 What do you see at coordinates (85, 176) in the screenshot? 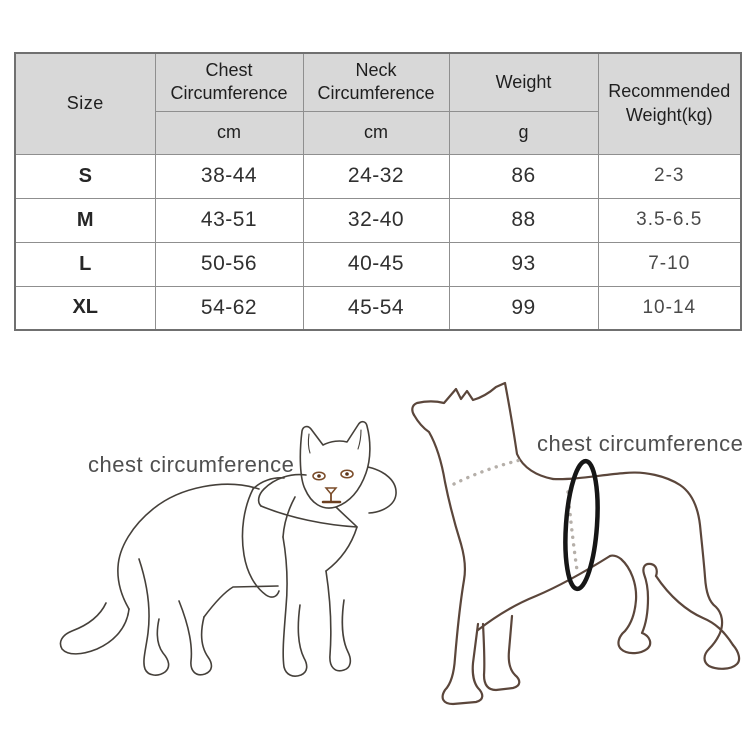
I see `cell-size: S` at bounding box center [85, 176].